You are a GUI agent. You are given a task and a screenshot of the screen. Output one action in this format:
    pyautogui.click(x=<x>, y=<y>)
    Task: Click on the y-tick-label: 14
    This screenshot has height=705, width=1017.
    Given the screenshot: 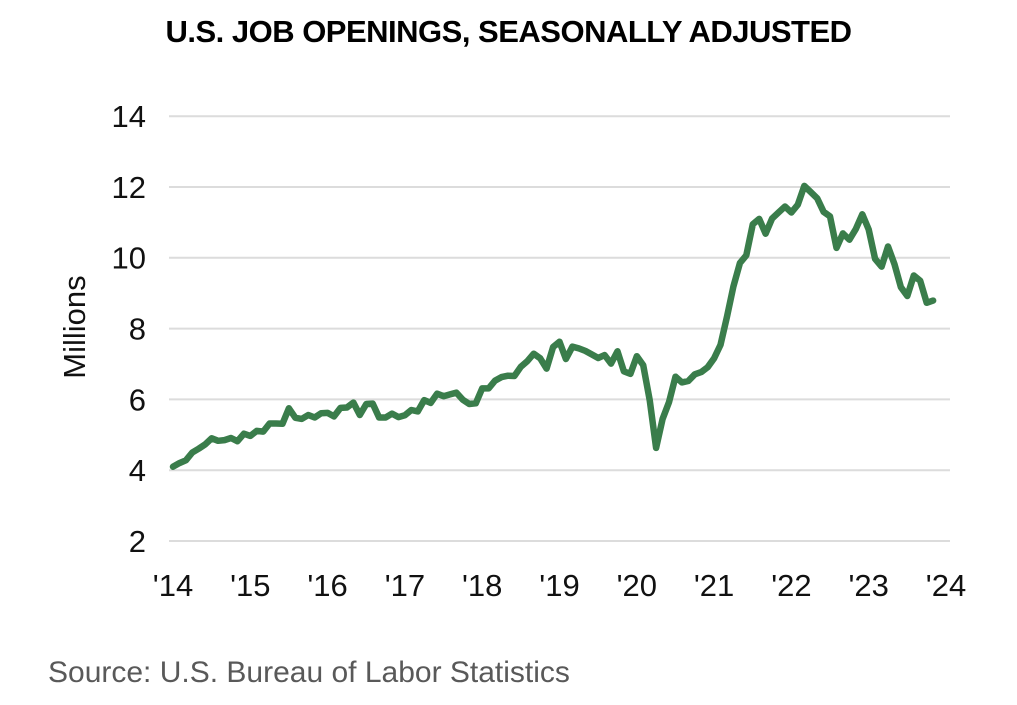 What is the action you would take?
    pyautogui.click(x=129, y=116)
    